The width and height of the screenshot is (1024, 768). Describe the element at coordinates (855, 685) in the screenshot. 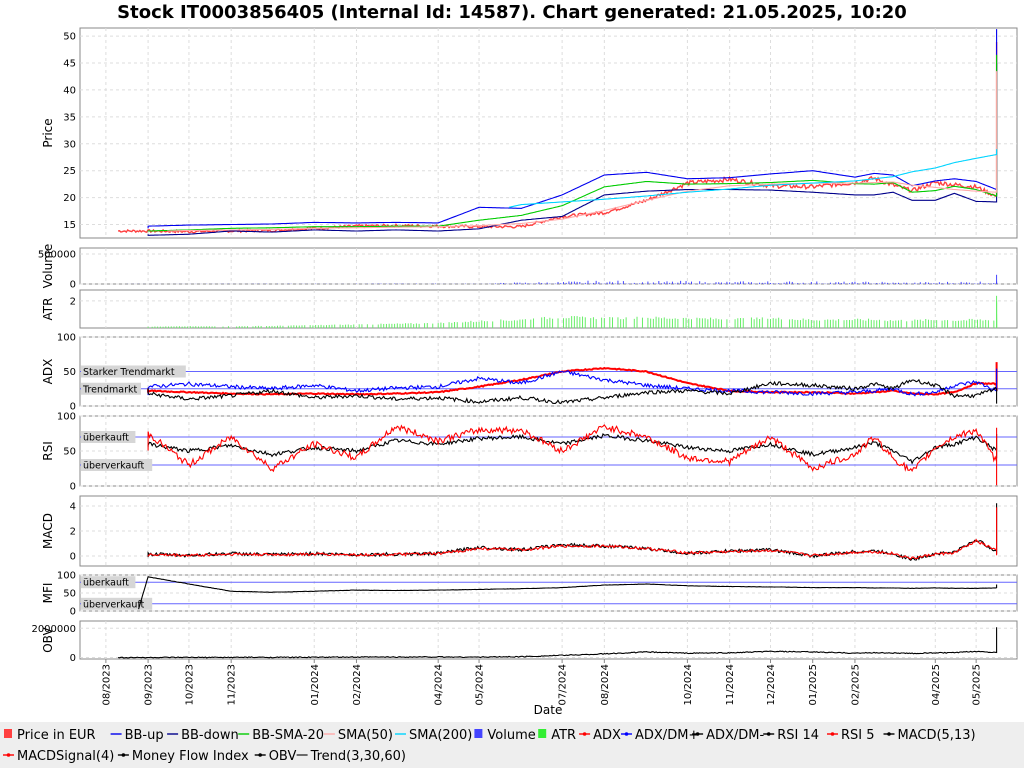

I see `x-tick-label: 02/2025` at that location.